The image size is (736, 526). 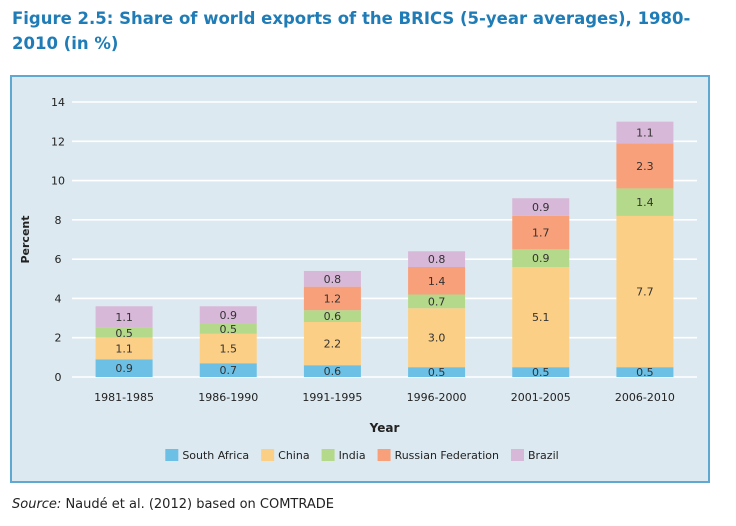 I want to click on data-label: 1.7, so click(x=541, y=233).